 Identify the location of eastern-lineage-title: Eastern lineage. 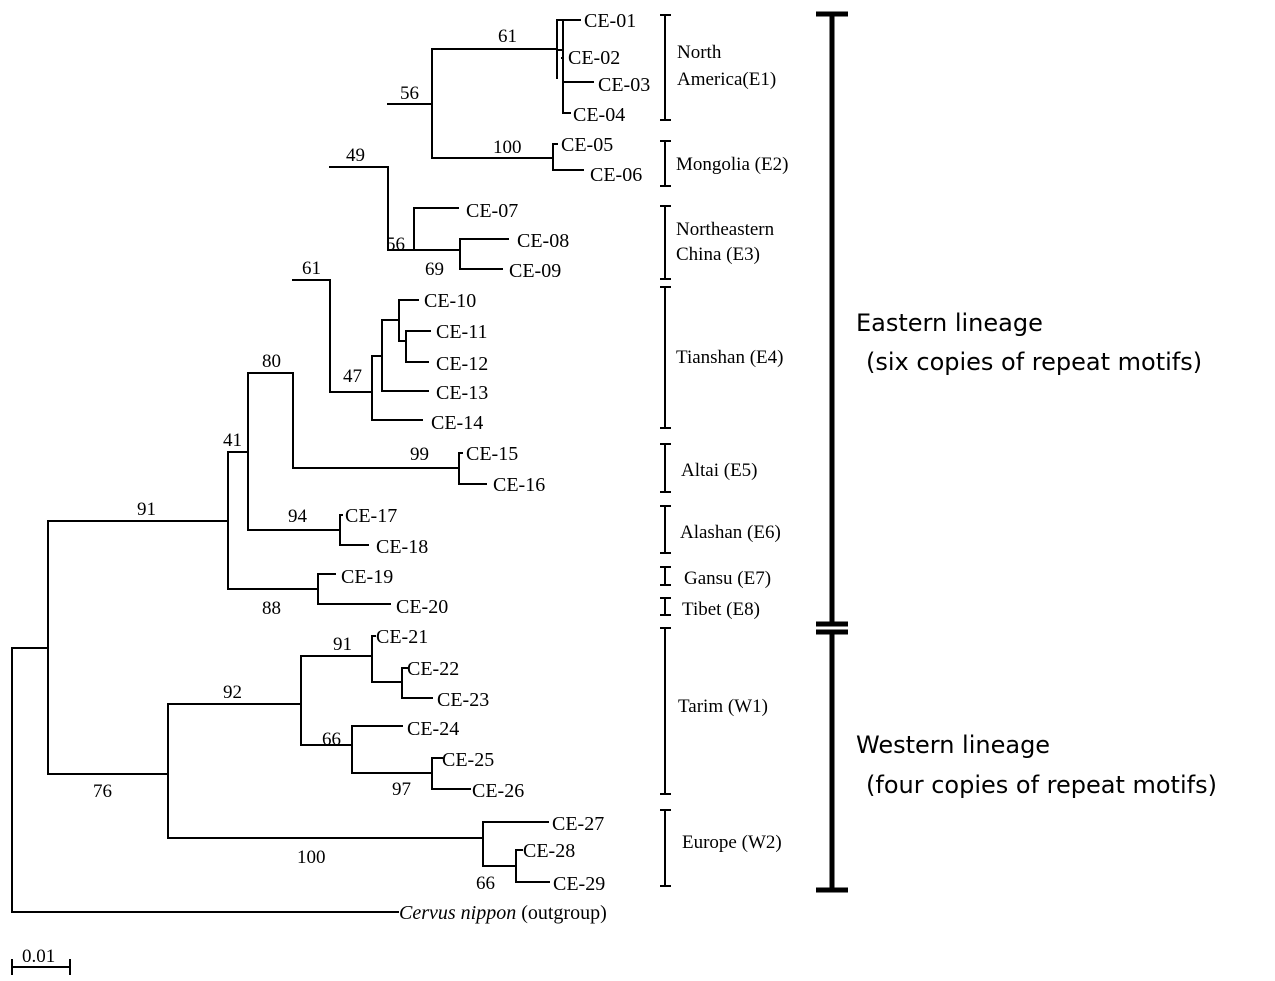
(949, 323).